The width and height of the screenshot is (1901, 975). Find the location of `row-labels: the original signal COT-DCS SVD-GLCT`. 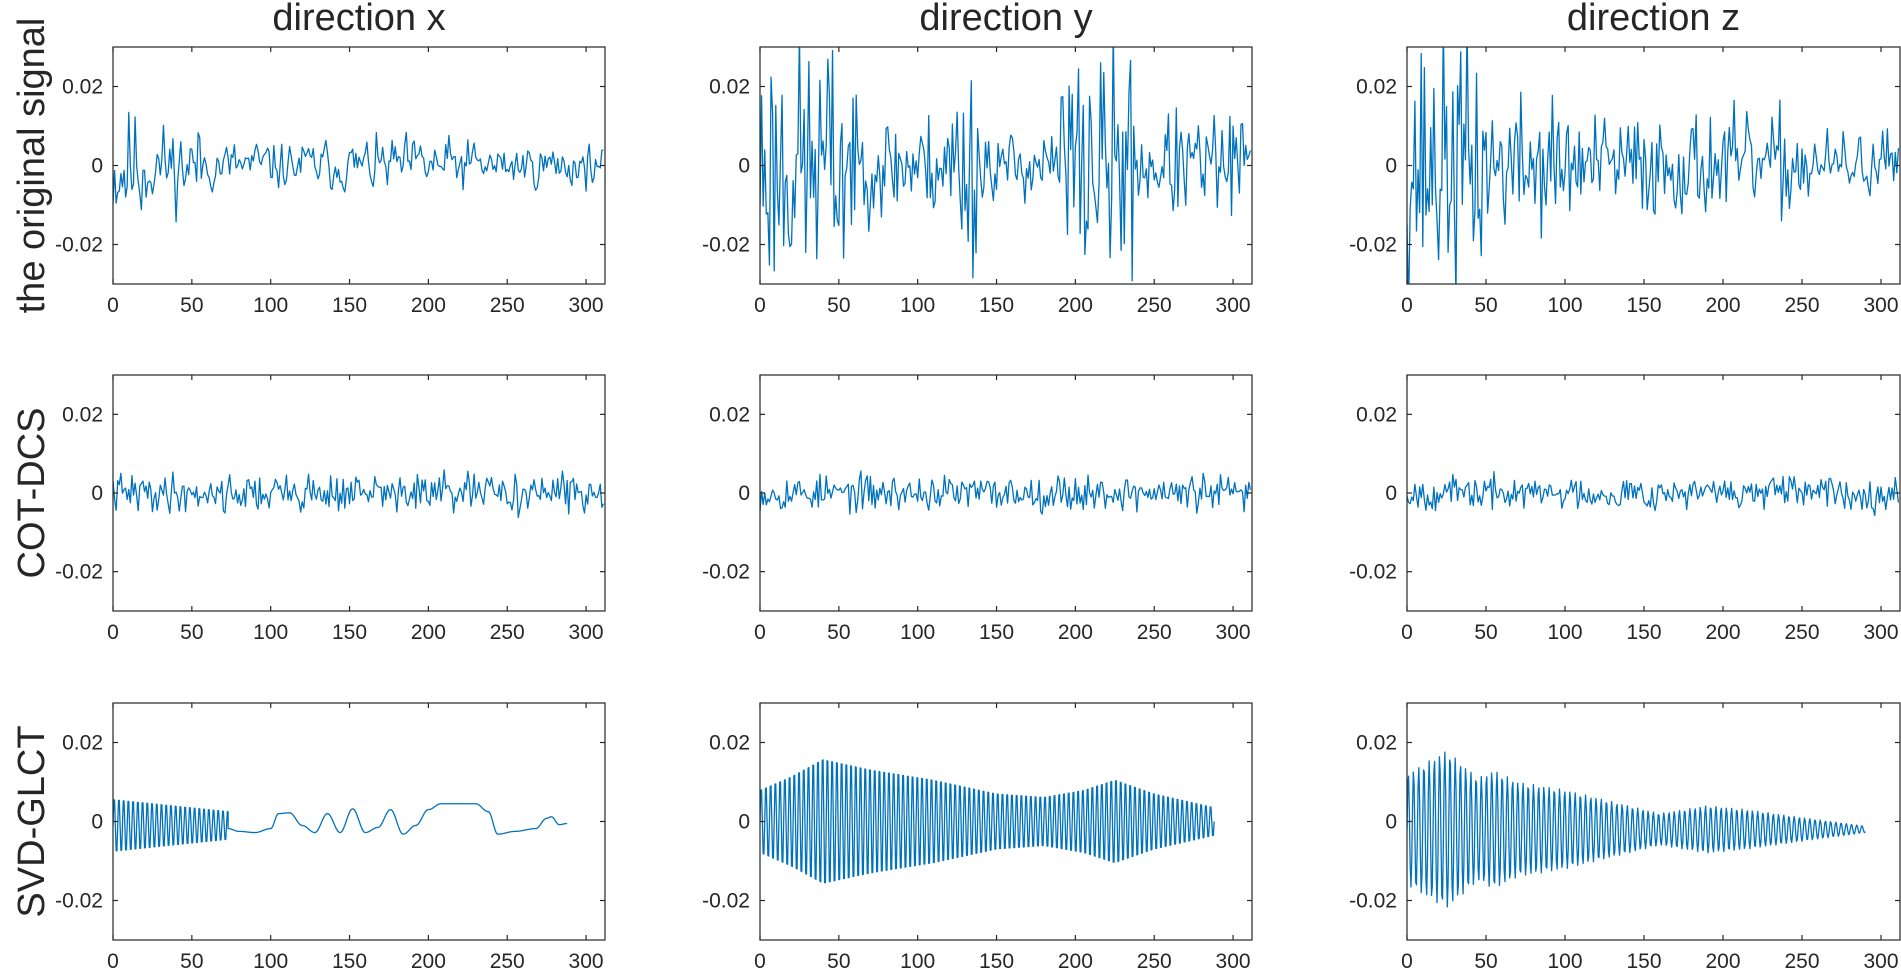

row-labels: the original signal COT-DCS SVD-GLCT is located at coordinates (32, 468).